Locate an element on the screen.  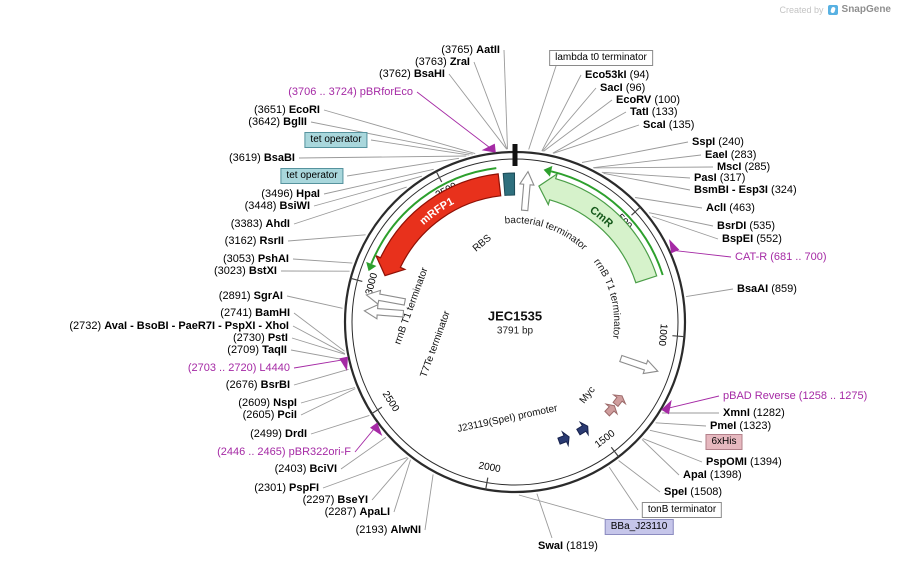
enzyme-label: (2741) BamHI is located at coordinates (255, 313).